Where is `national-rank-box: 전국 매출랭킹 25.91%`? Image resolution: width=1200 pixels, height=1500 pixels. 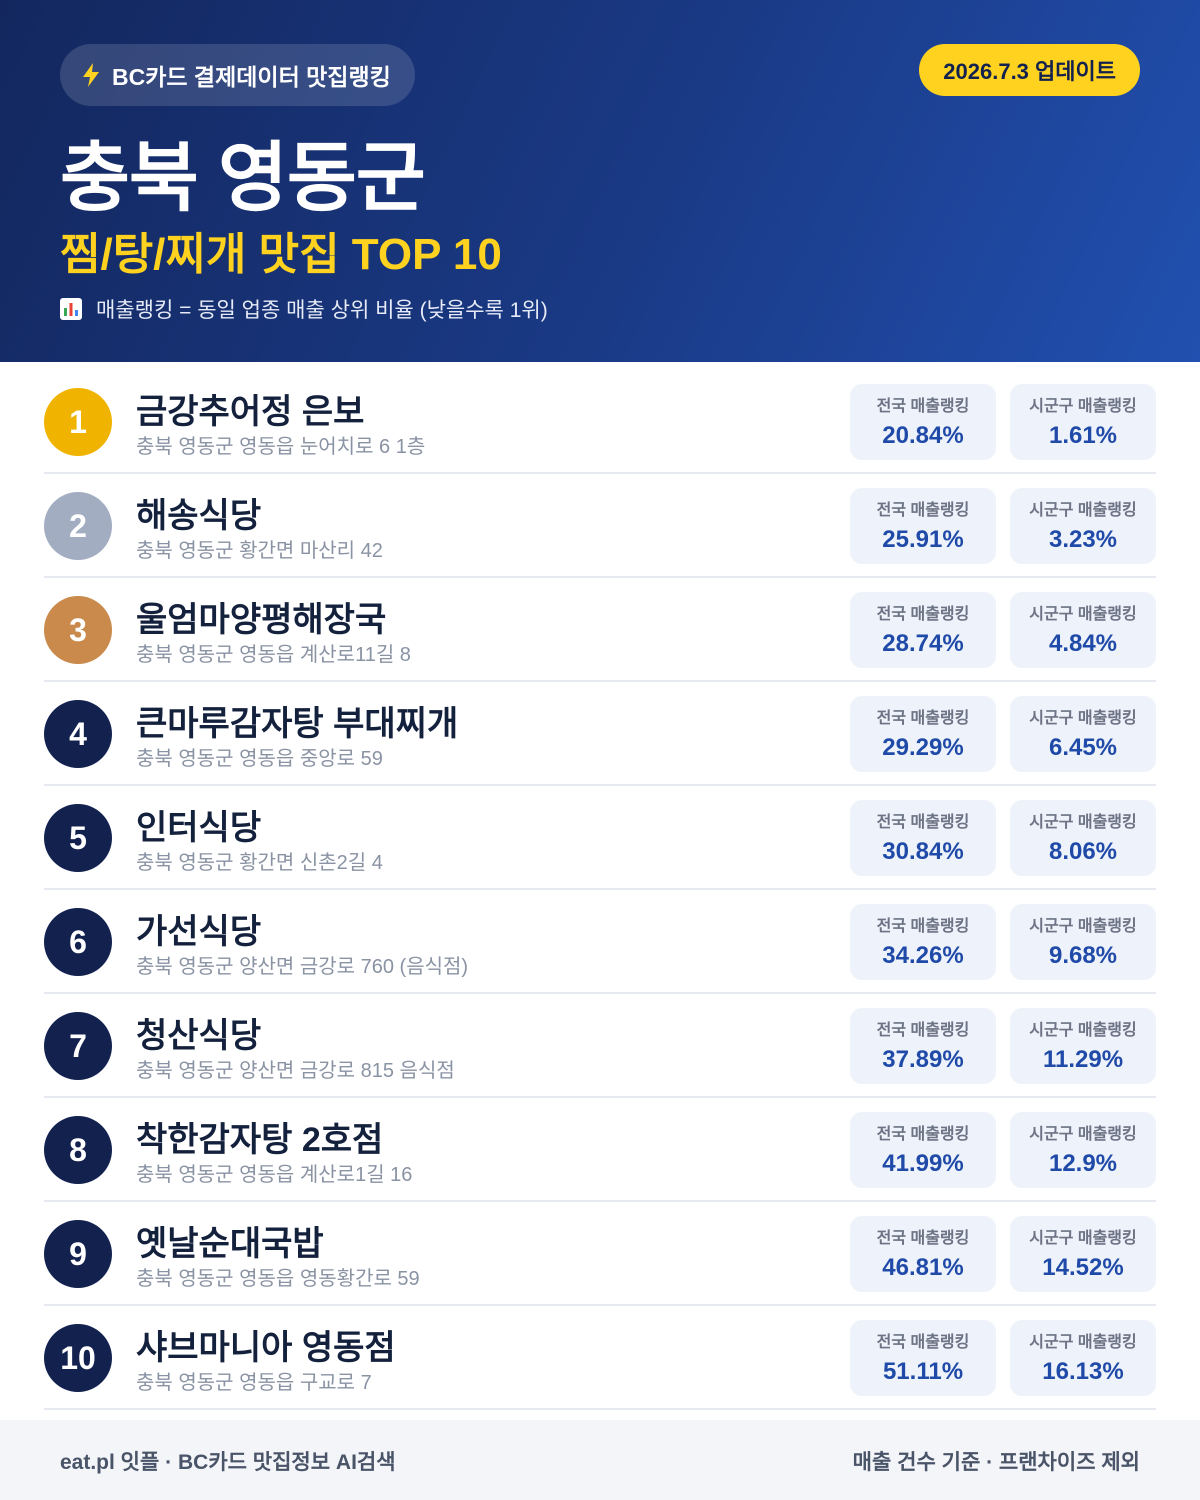
national-rank-box: 전국 매출랭킹 25.91% is located at coordinates (923, 526).